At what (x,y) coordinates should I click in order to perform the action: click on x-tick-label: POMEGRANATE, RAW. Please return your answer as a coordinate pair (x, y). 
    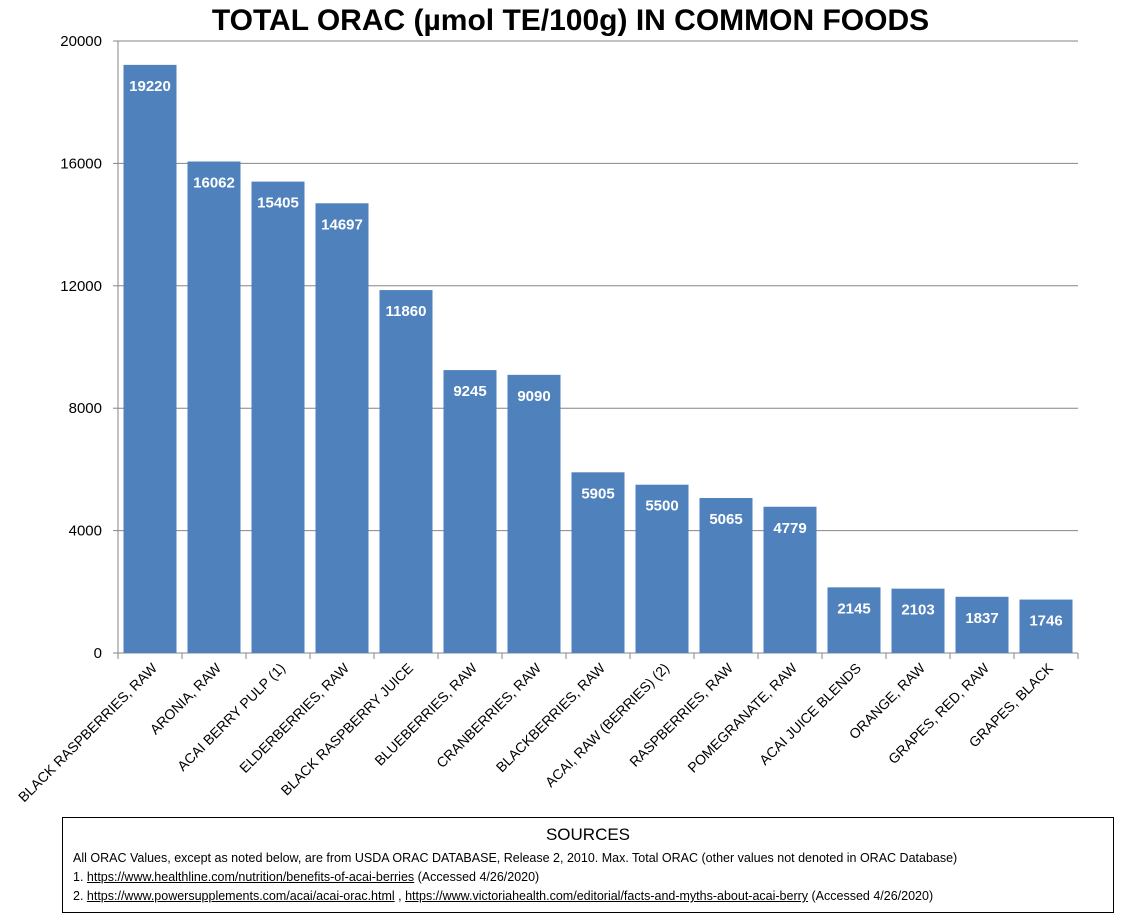
    Looking at the image, I should click on (742, 717).